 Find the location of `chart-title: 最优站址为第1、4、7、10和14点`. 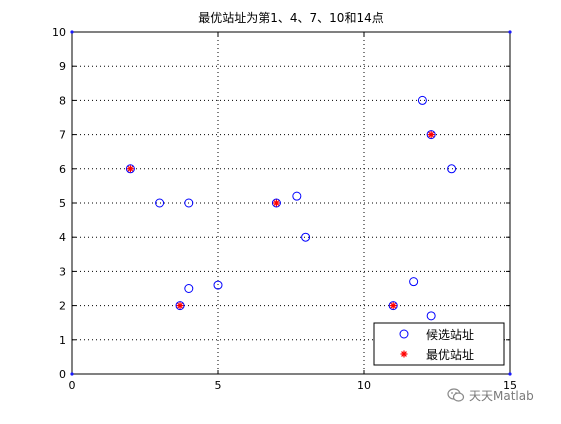

chart-title: 最优站址为第1、4、7、10和14点 is located at coordinates (290, 18).